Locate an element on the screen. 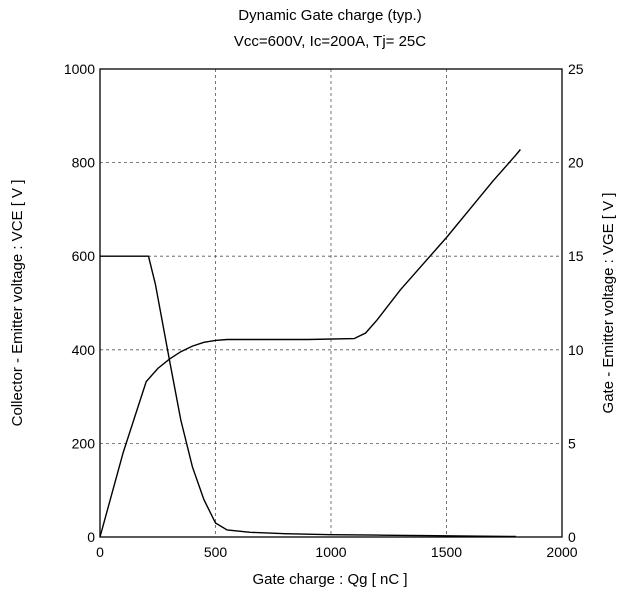 The image size is (625, 600). y-axis-right-label: Gate - Emitter voltage : VGE [ V ] is located at coordinates (608, 303).